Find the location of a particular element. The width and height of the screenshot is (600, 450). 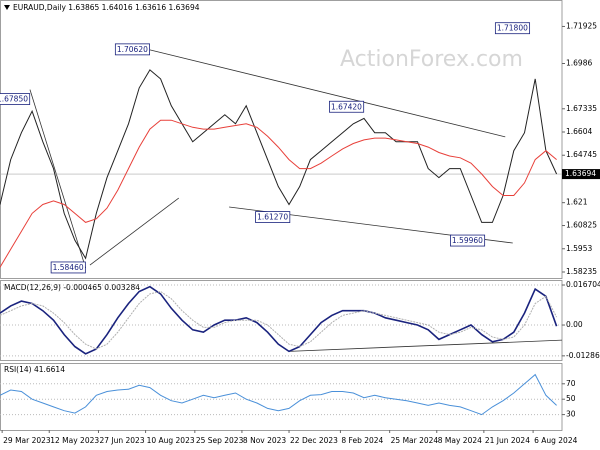

price-annotation: 1.67420 is located at coordinates (347, 106).